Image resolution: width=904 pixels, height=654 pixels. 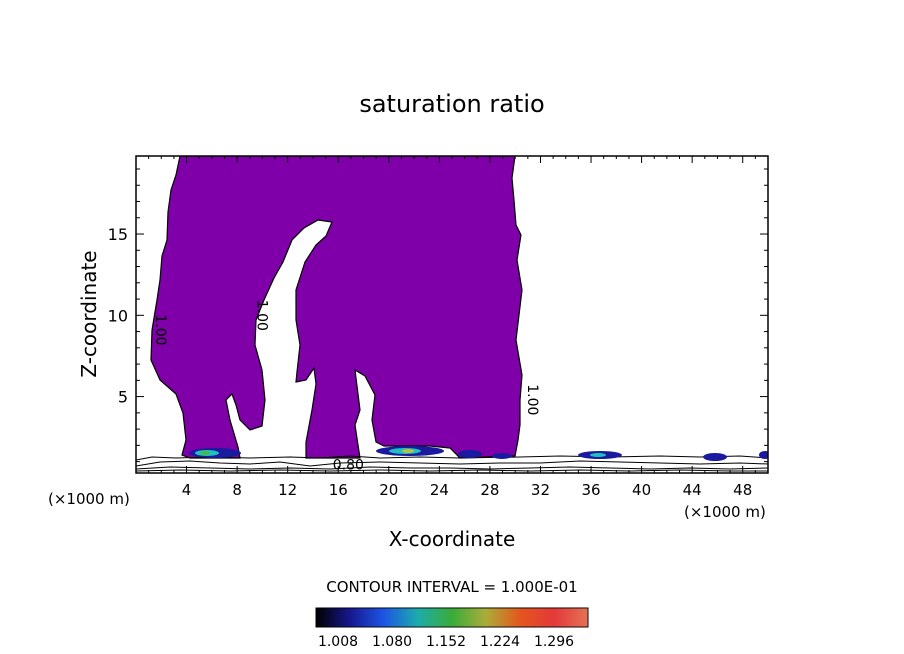 What do you see at coordinates (287, 490) in the screenshot?
I see `x-tick-label: 12` at bounding box center [287, 490].